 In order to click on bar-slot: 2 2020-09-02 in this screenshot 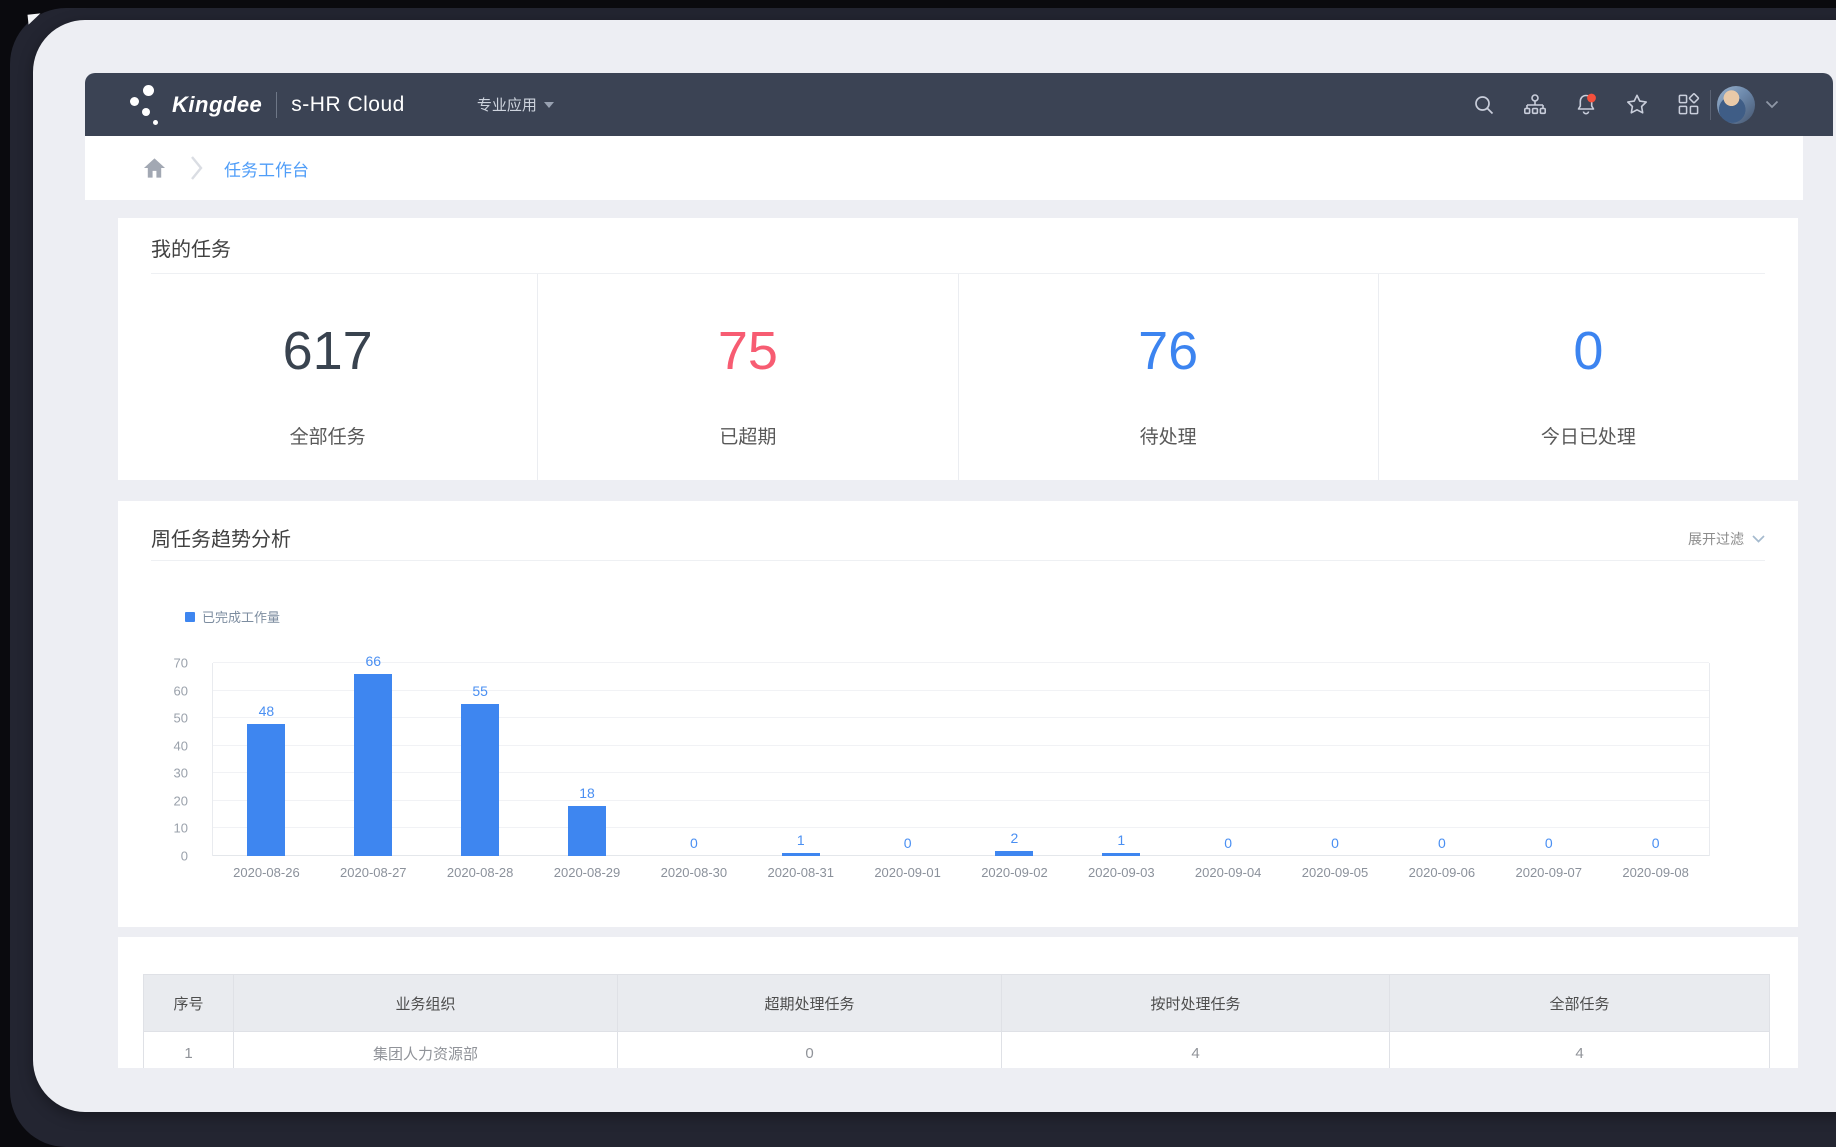, I will do `click(1014, 772)`.